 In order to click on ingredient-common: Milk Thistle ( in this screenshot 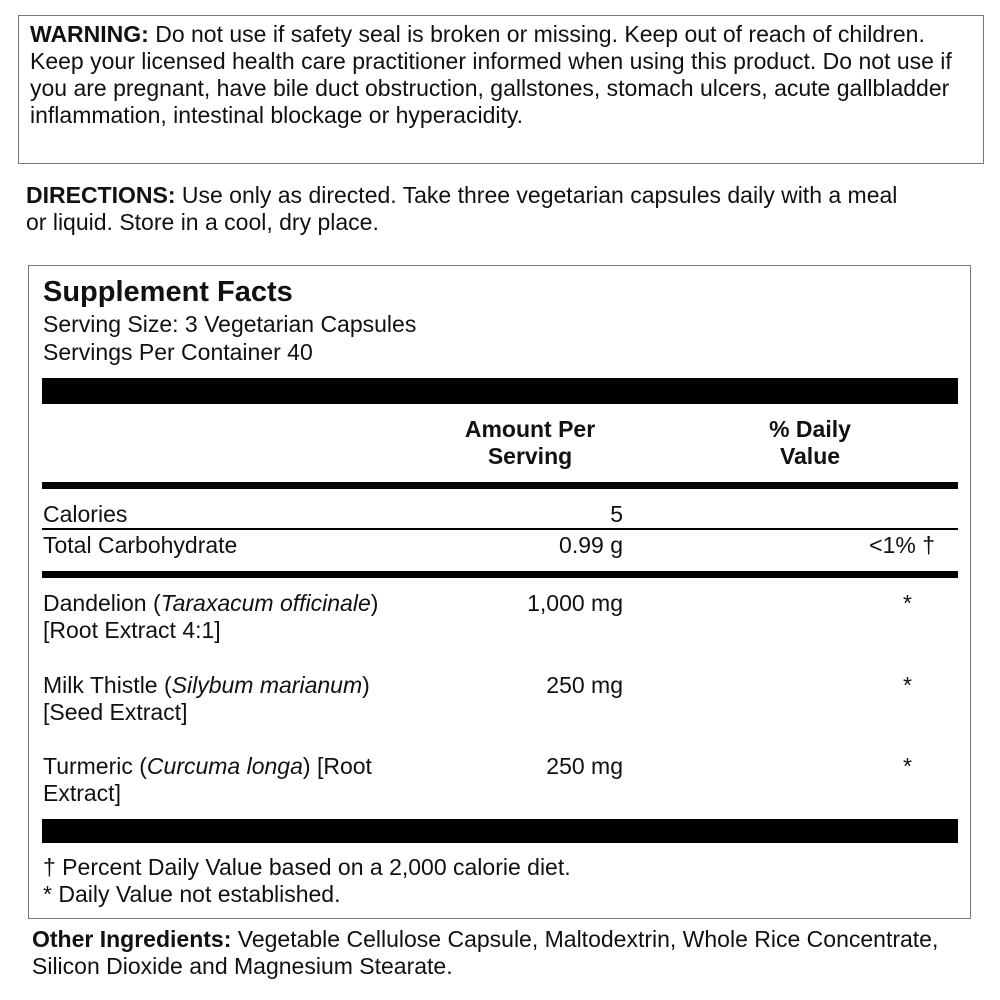, I will do `click(107, 685)`.